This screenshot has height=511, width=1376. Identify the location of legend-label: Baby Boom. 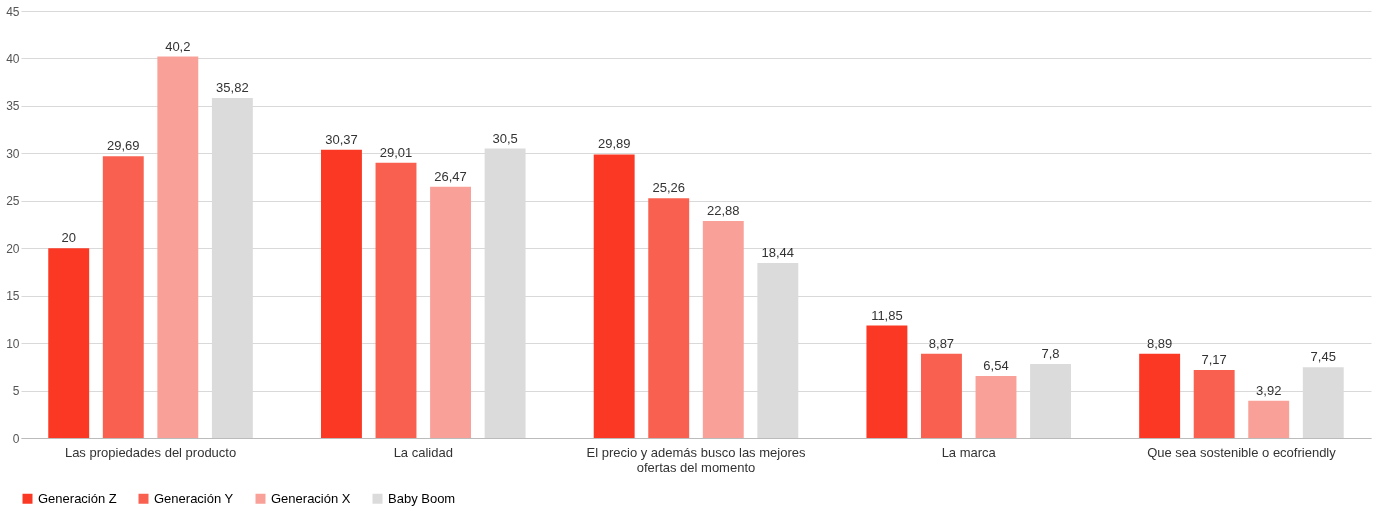
(422, 498).